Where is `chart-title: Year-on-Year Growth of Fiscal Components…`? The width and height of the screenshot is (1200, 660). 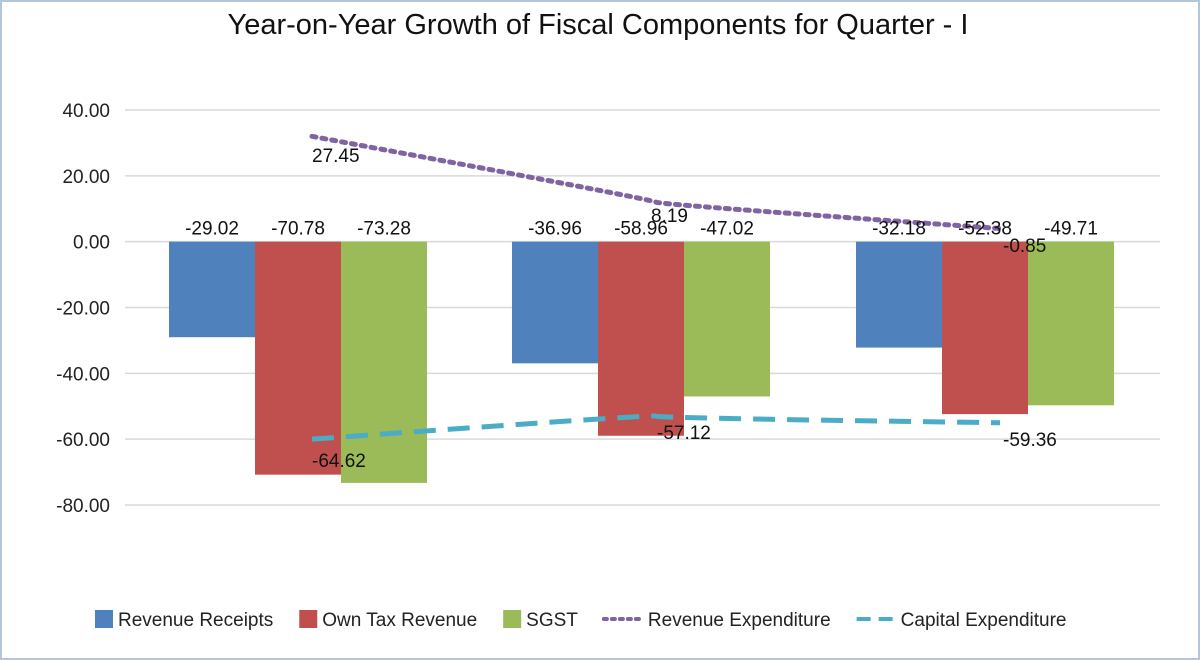
chart-title: Year-on-Year Growth of Fiscal Components… is located at coordinates (598, 25).